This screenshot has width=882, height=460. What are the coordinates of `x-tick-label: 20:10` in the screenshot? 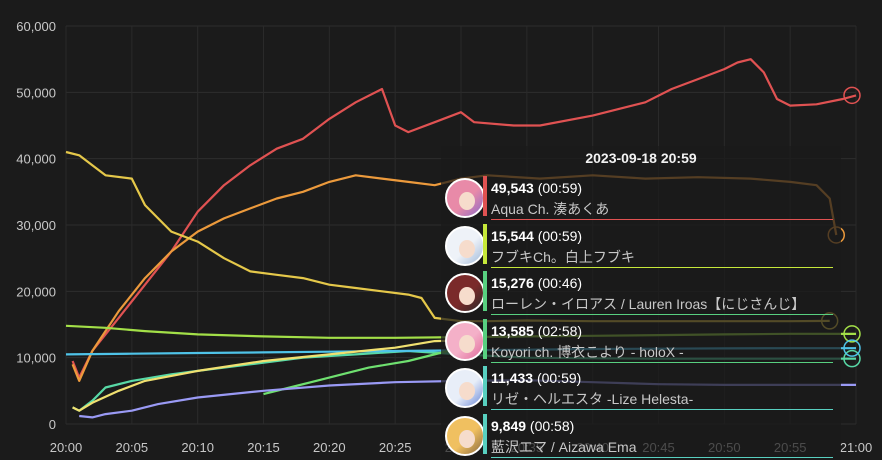 It's located at (197, 447).